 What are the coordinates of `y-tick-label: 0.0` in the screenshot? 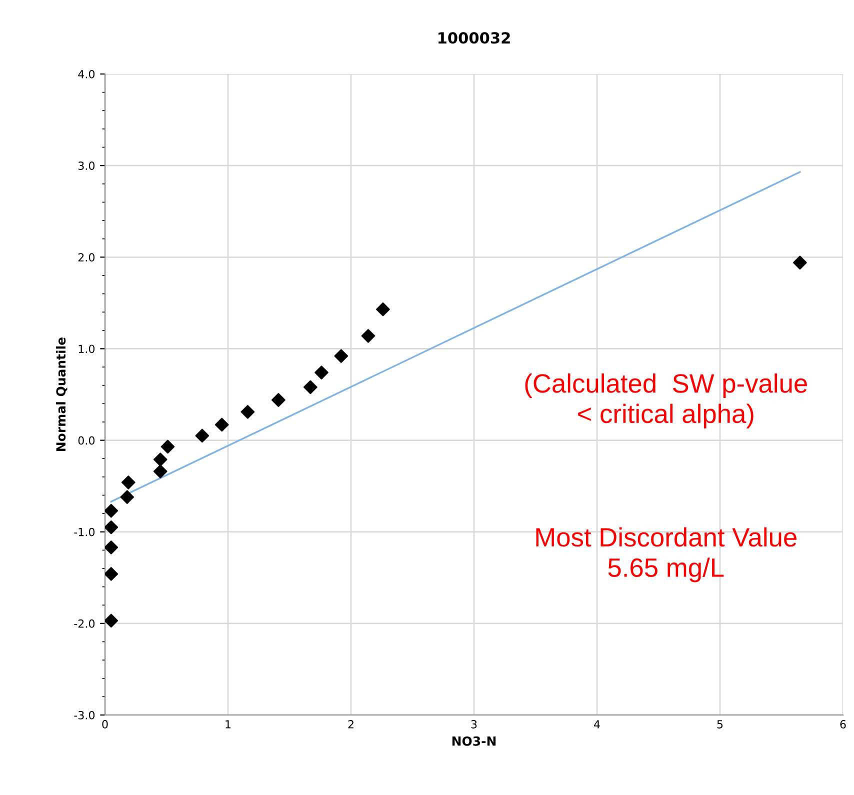 It's located at (86, 440).